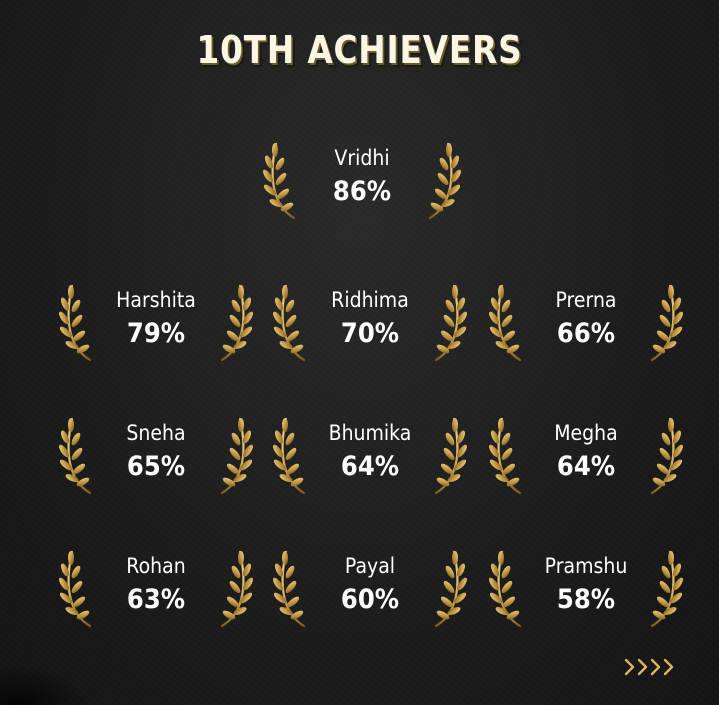  Describe the element at coordinates (586, 333) in the screenshot. I see `achiever-score: 66%` at that location.